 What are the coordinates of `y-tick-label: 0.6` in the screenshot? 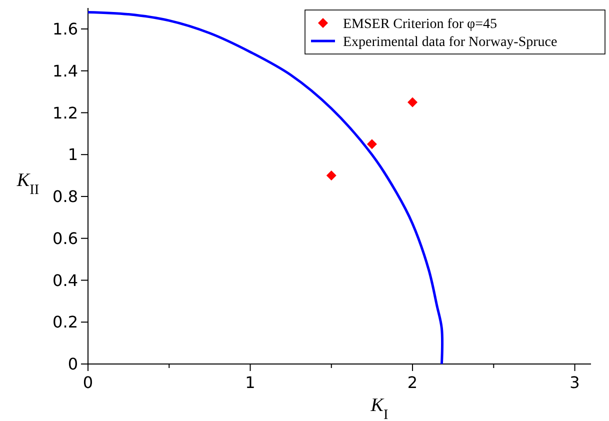 It's located at (65, 238).